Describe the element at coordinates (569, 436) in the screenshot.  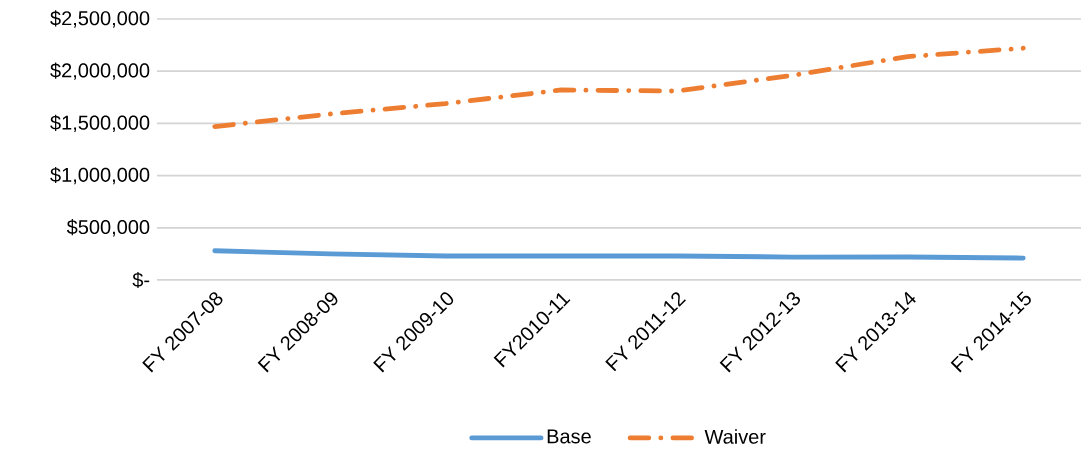
I see `legend-label: Base` at that location.